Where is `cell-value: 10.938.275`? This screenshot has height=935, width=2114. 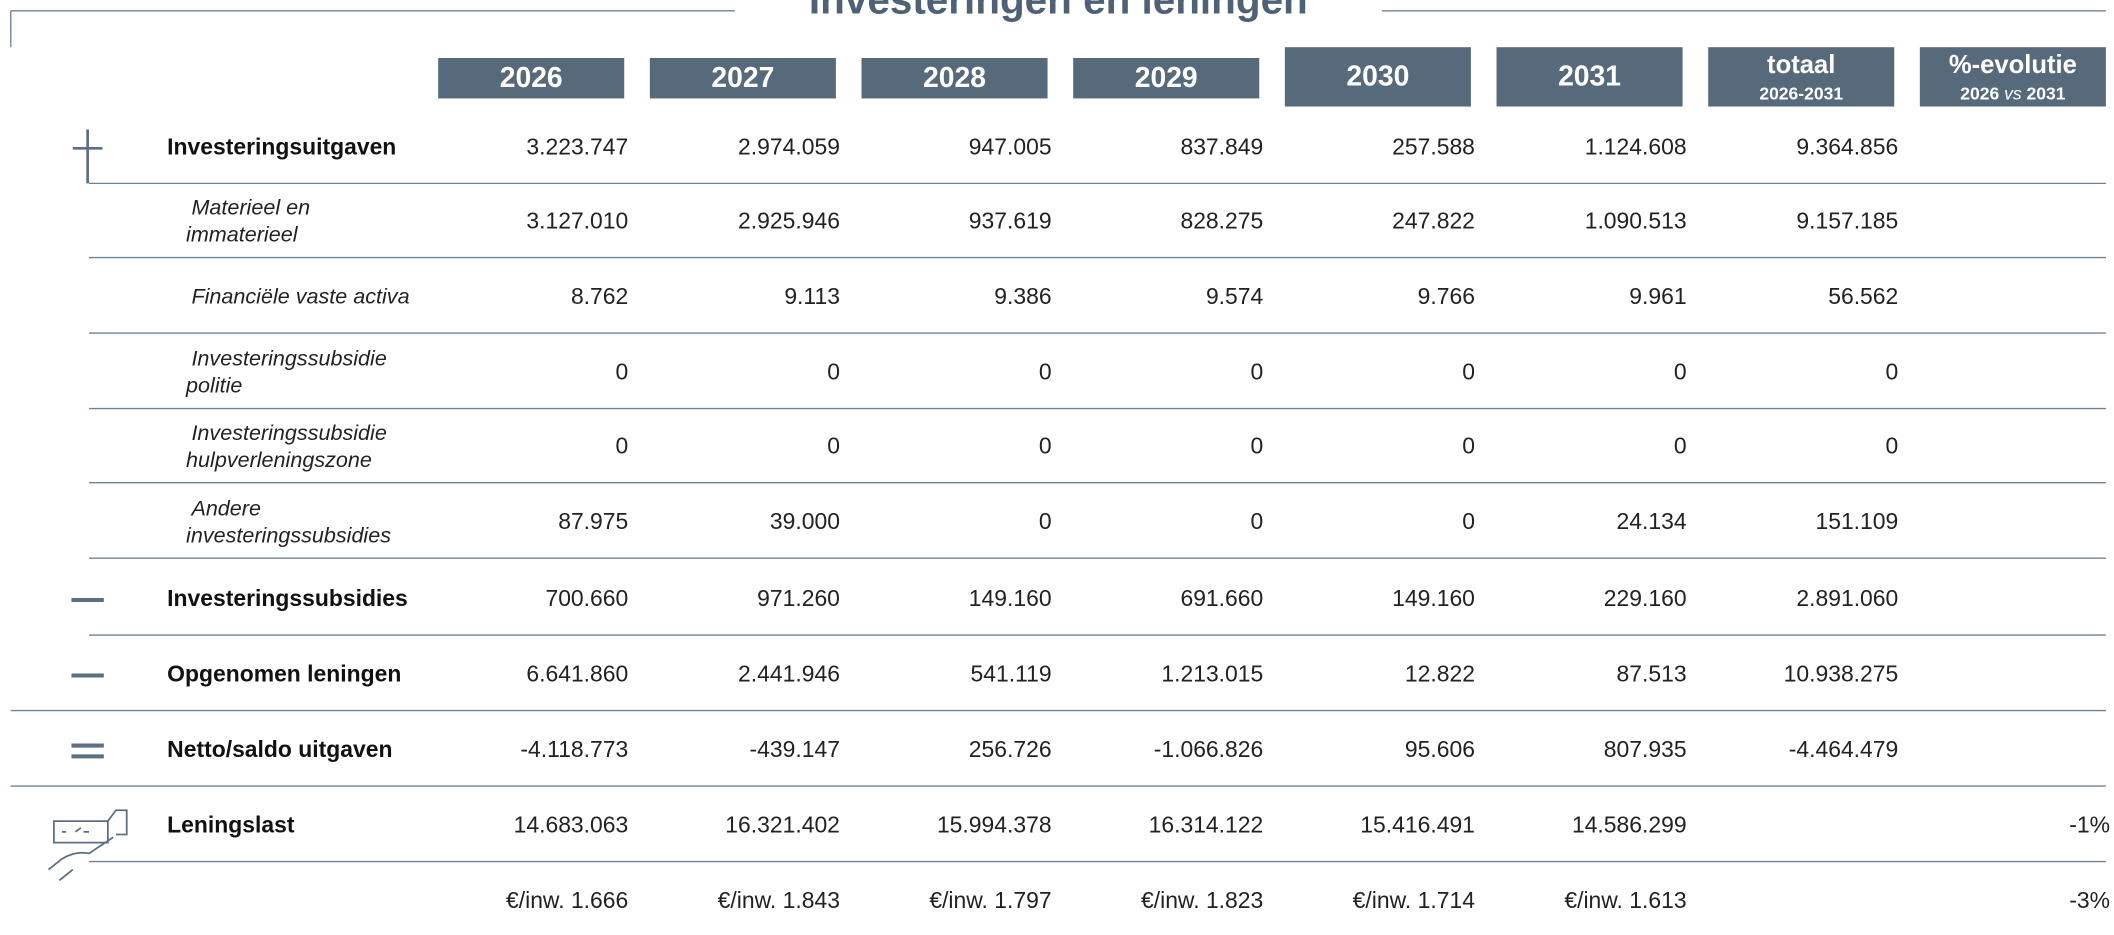 cell-value: 10.938.275 is located at coordinates (1841, 674).